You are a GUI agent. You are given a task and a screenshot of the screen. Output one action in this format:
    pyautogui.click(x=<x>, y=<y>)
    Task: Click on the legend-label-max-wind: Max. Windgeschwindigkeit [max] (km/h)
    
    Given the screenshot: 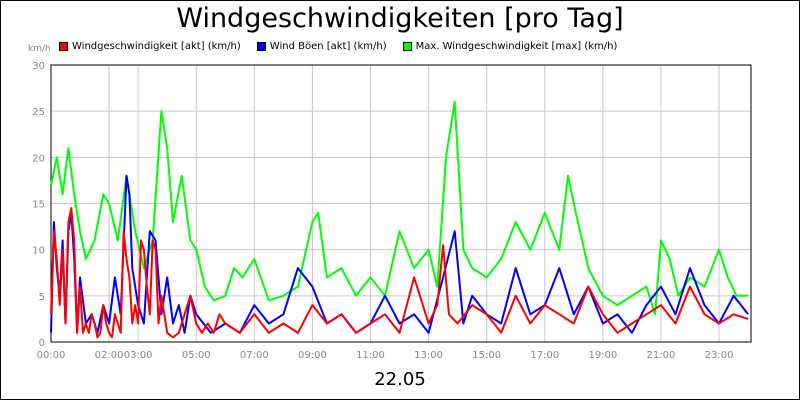 What is the action you would take?
    pyautogui.click(x=516, y=46)
    